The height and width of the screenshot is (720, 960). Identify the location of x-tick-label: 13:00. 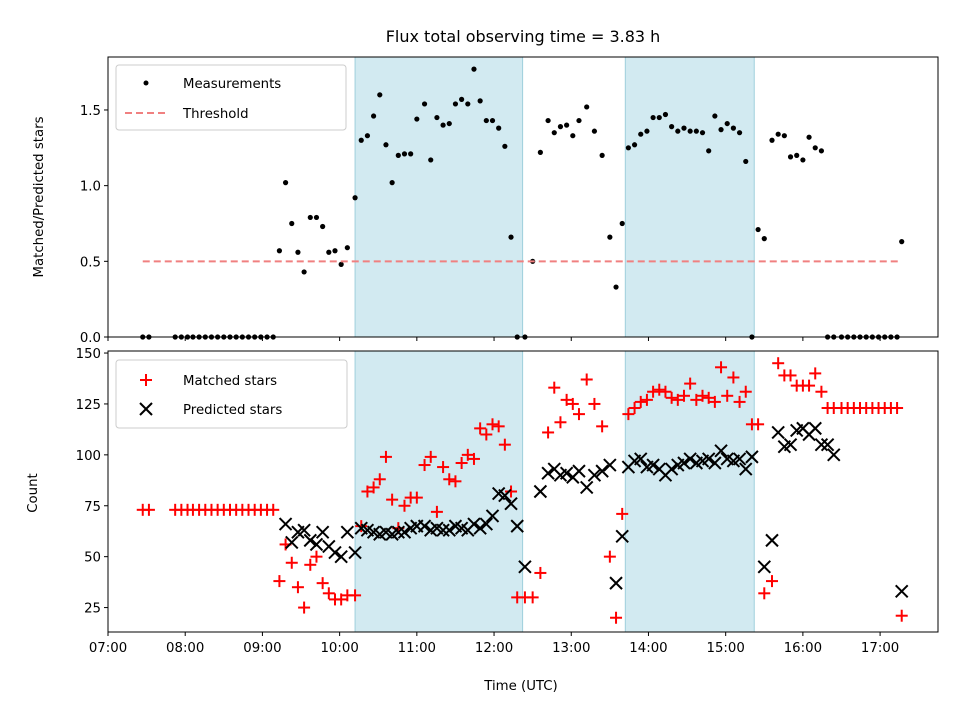
(571, 648).